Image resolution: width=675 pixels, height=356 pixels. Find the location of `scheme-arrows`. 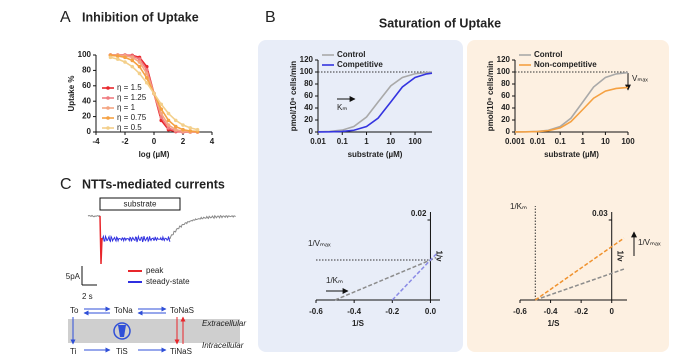

scheme-arrows is located at coordinates (128, 329).